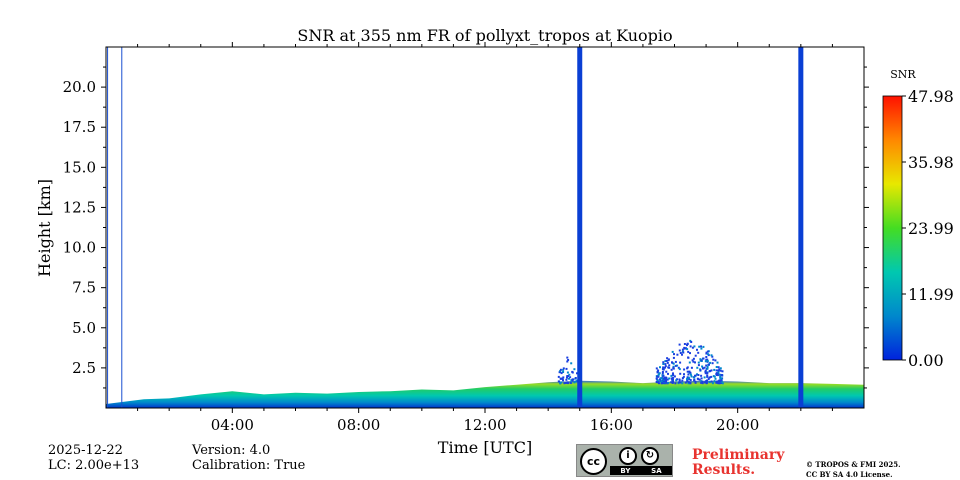  Describe the element at coordinates (44, 228) in the screenshot. I see `y-axis-label: Height [km]` at that location.